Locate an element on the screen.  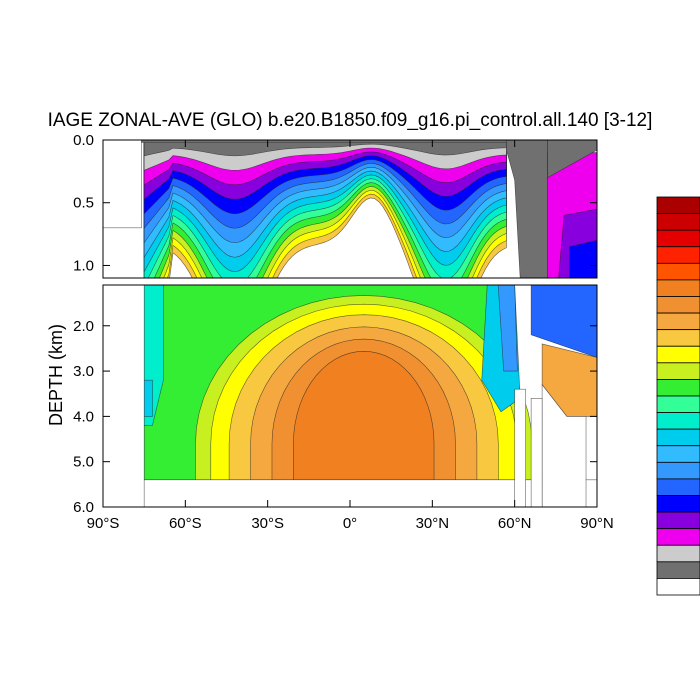
lower-south-cyan is located at coordinates (148, 398).